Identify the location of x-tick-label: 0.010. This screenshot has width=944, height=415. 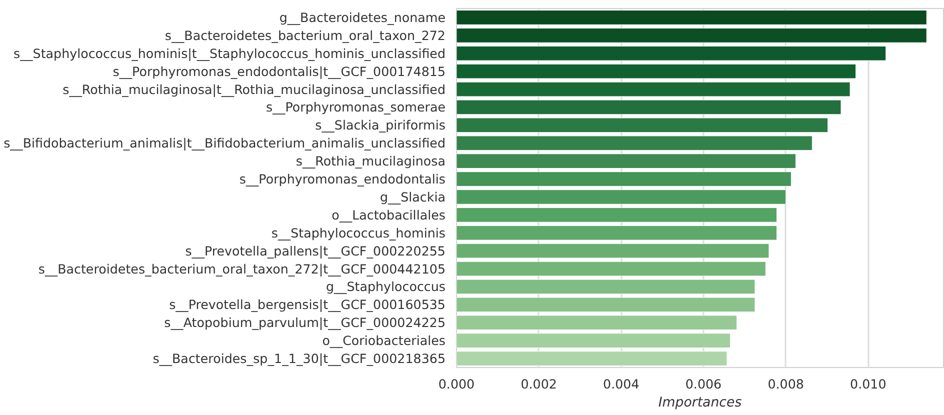
(868, 384).